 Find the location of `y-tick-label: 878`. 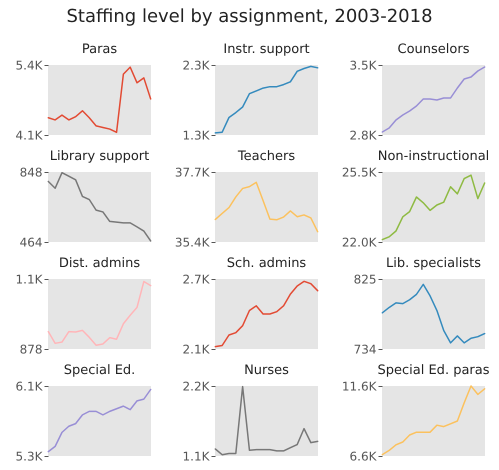

y-tick-label: 878 is located at coordinates (31, 349).